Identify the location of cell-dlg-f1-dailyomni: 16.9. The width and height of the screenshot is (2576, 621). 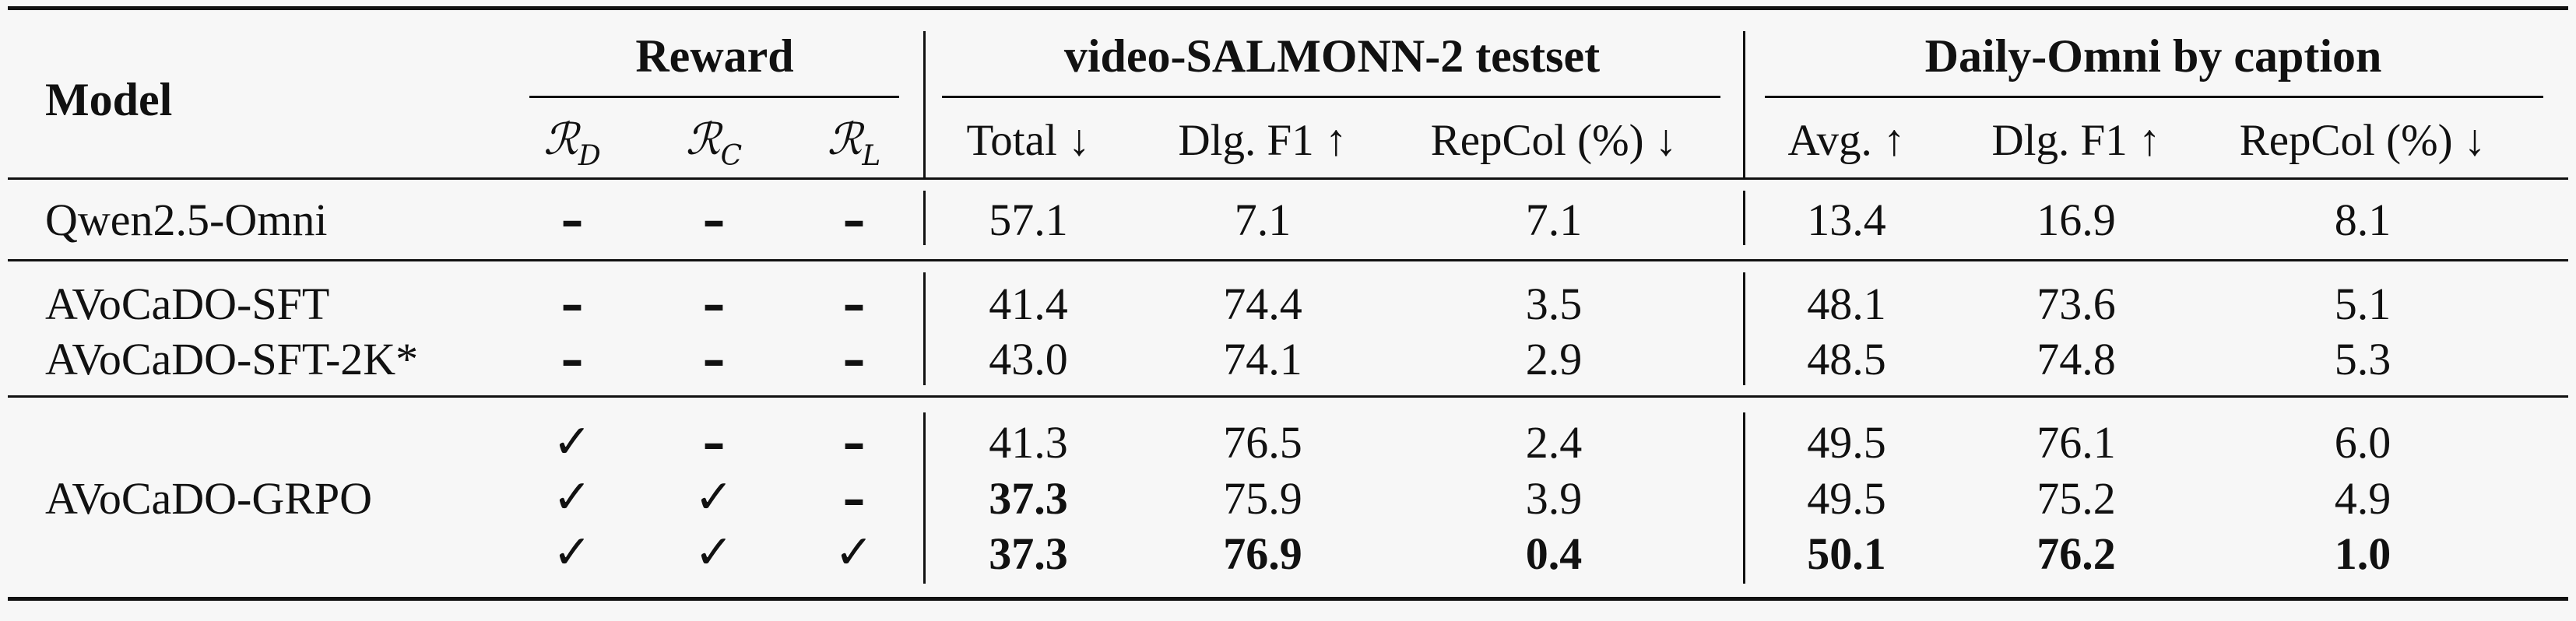
(2076, 220).